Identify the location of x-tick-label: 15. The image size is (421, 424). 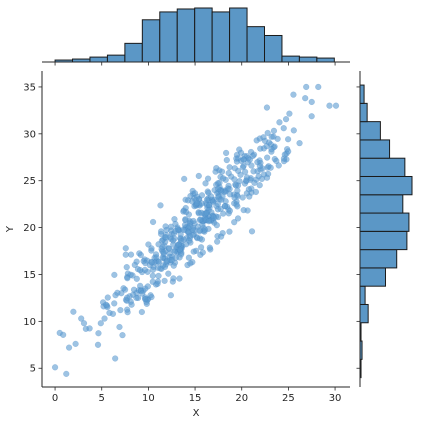
(195, 398).